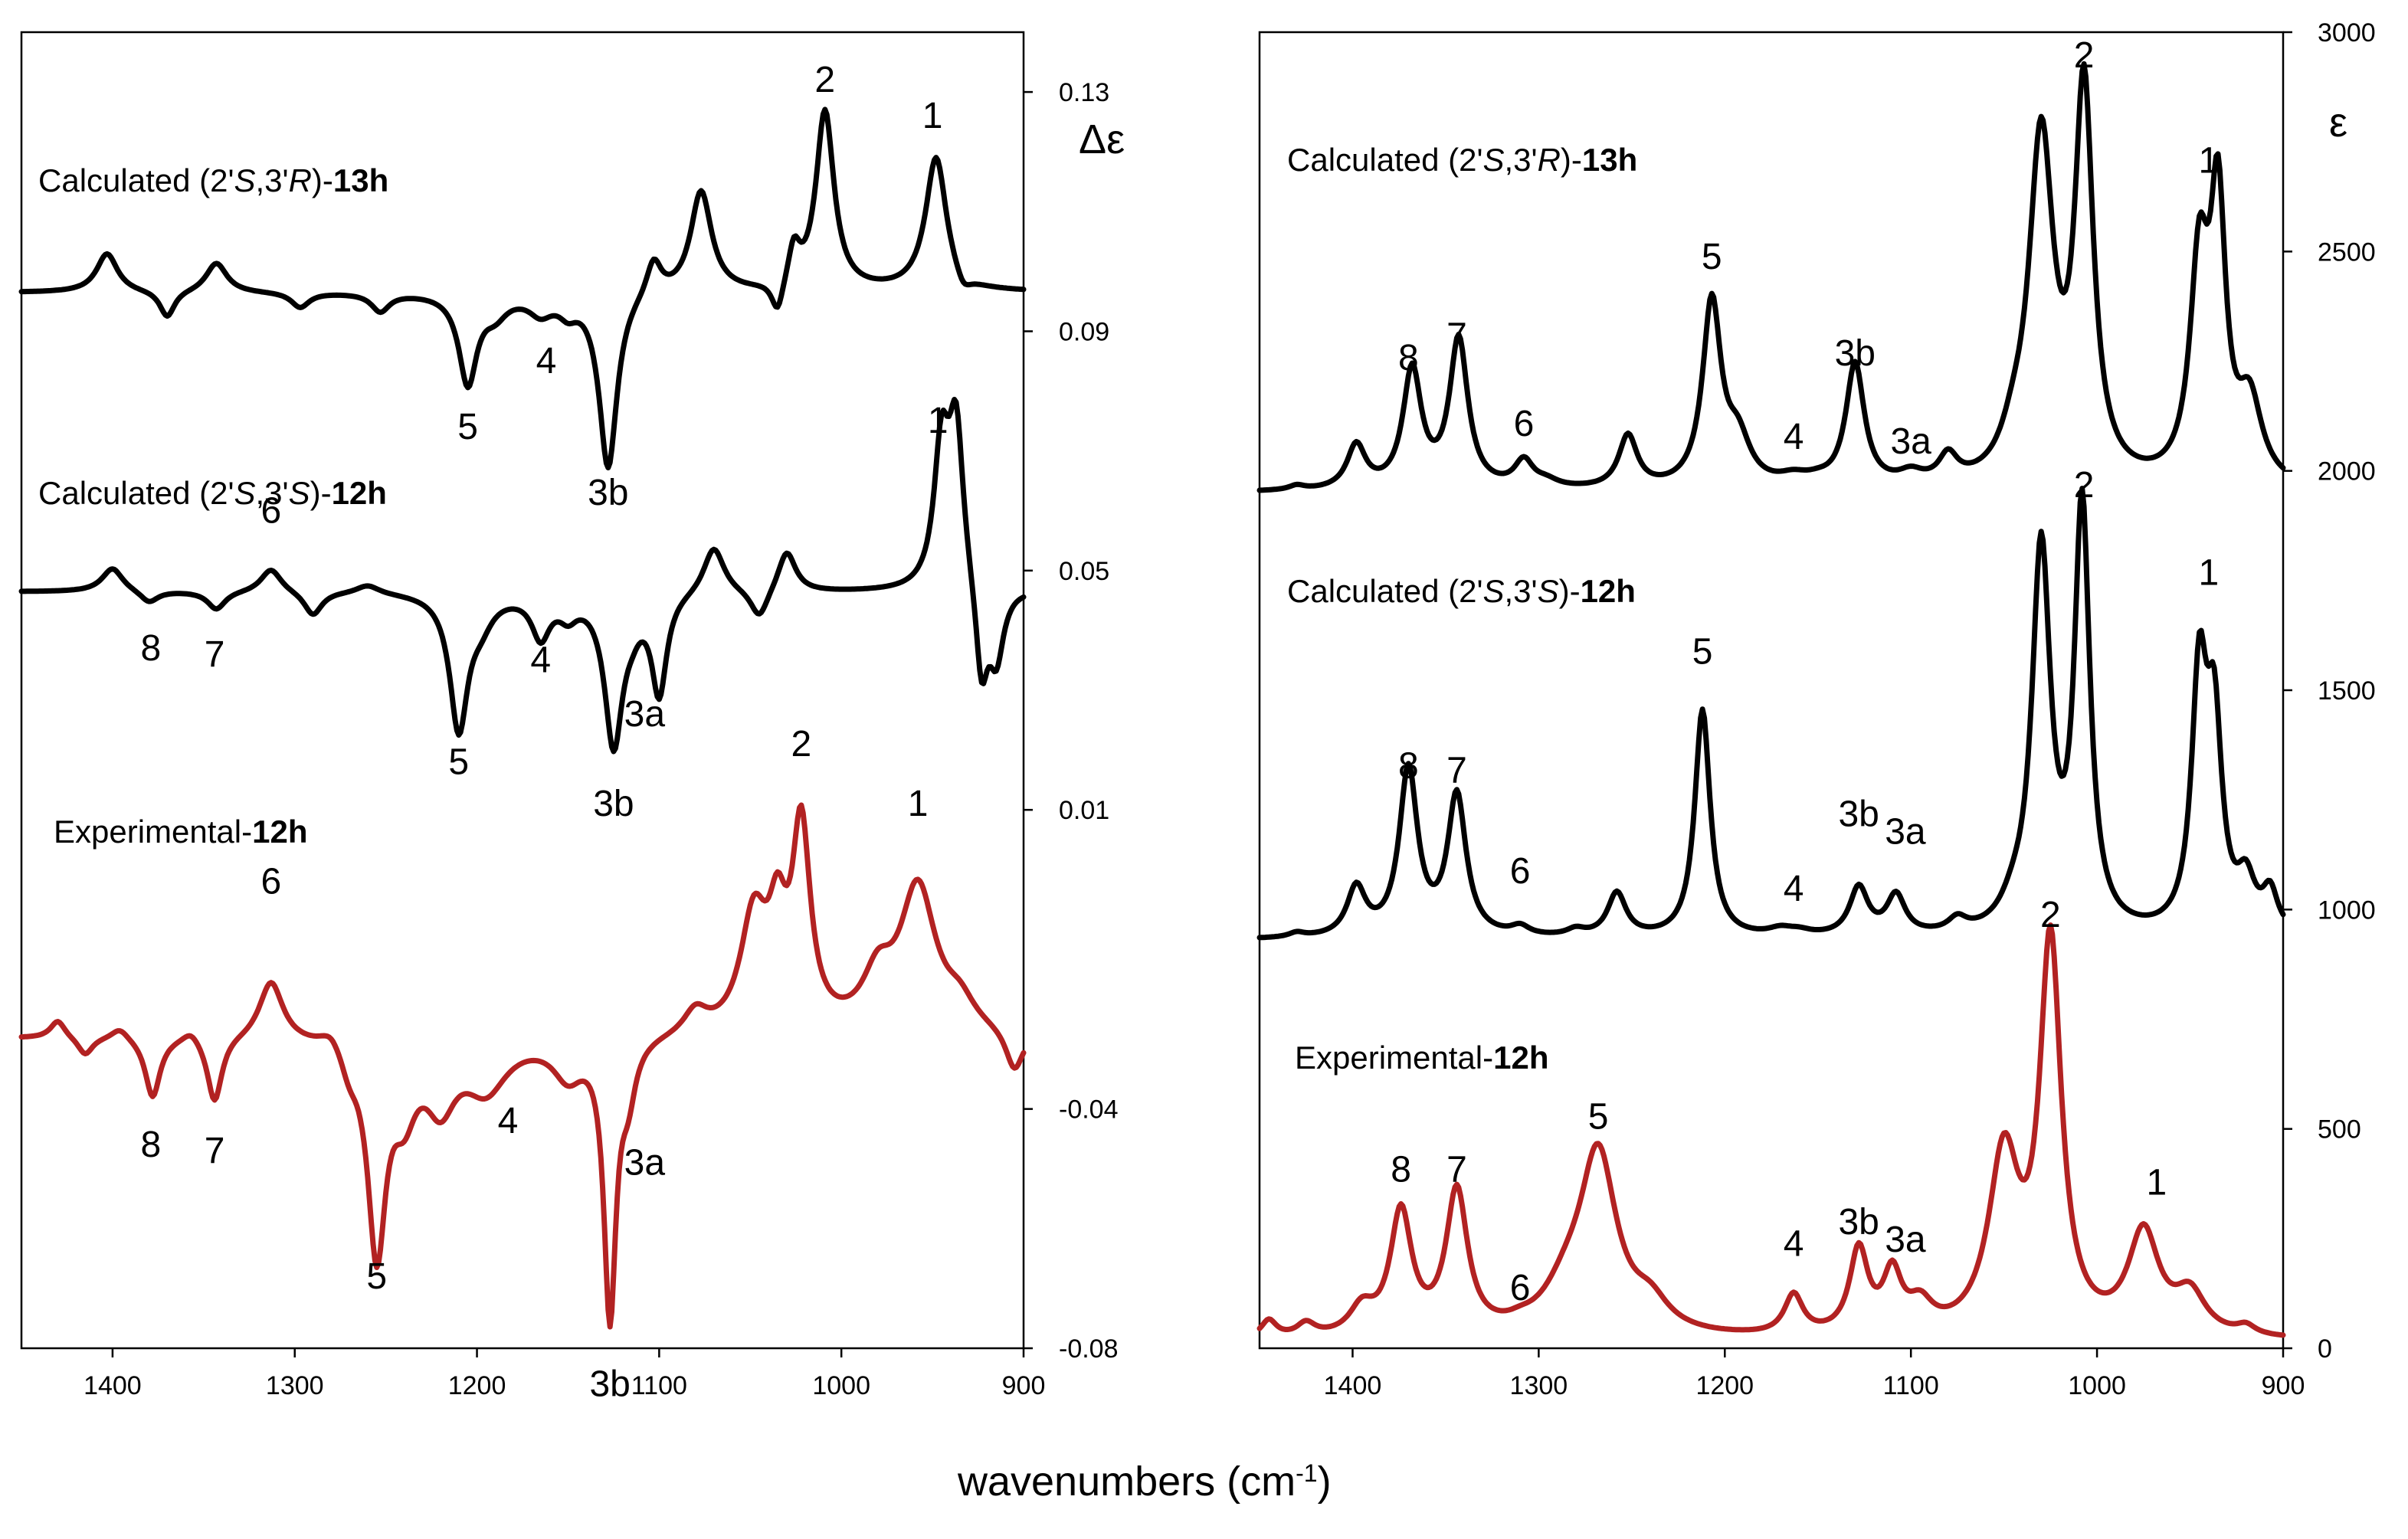 The width and height of the screenshot is (2408, 1539). Describe the element at coordinates (153, 832) in the screenshot. I see `series-label-part: Experimental-` at that location.